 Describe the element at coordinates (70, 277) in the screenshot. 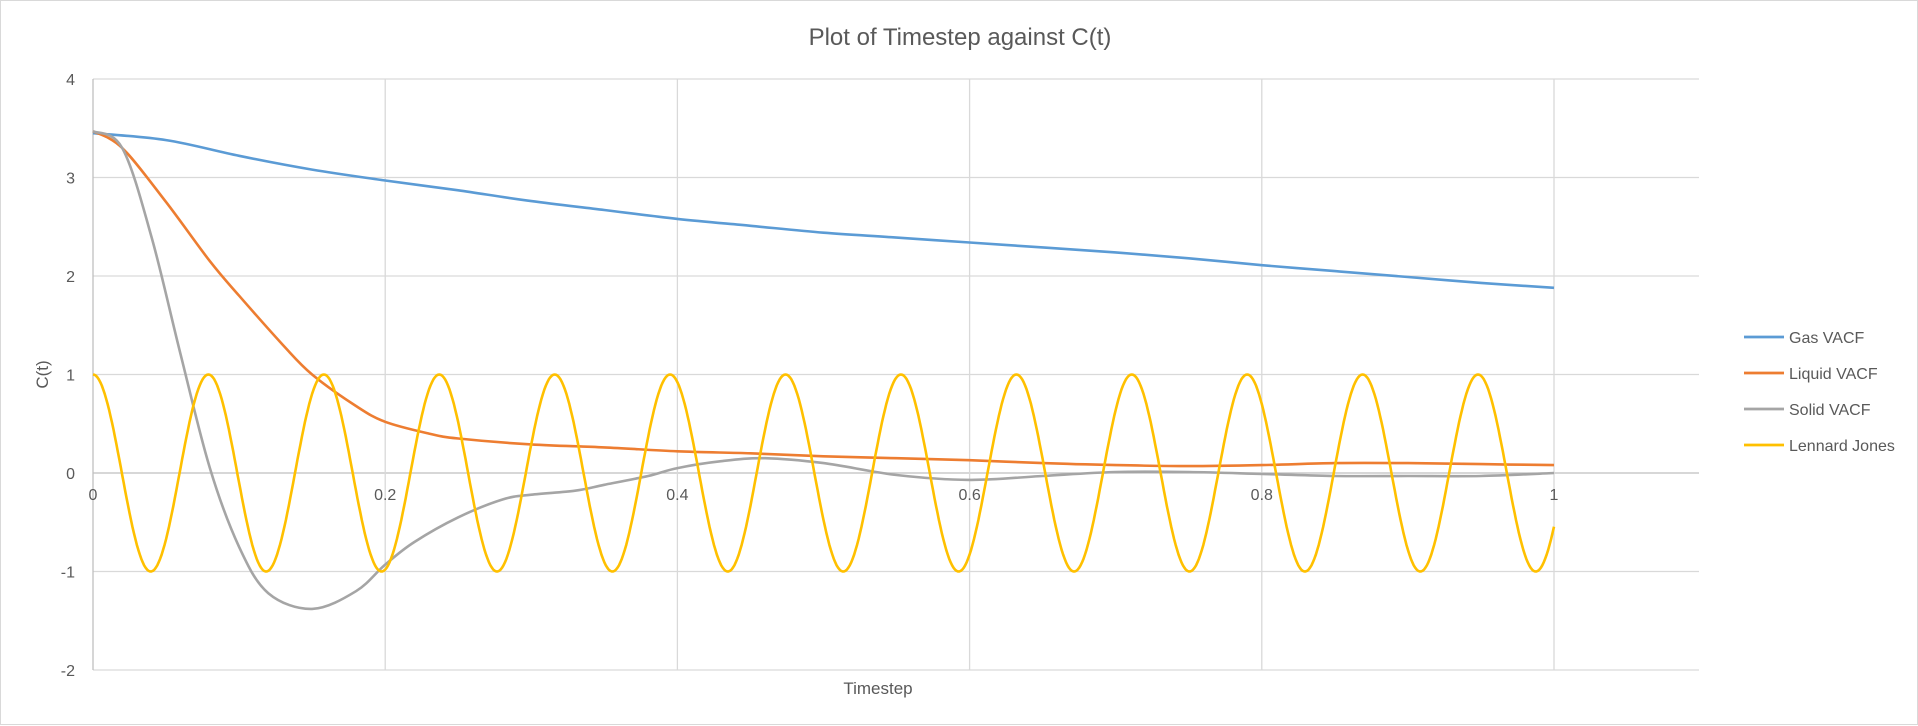

I see `y-tick-label: 2` at that location.